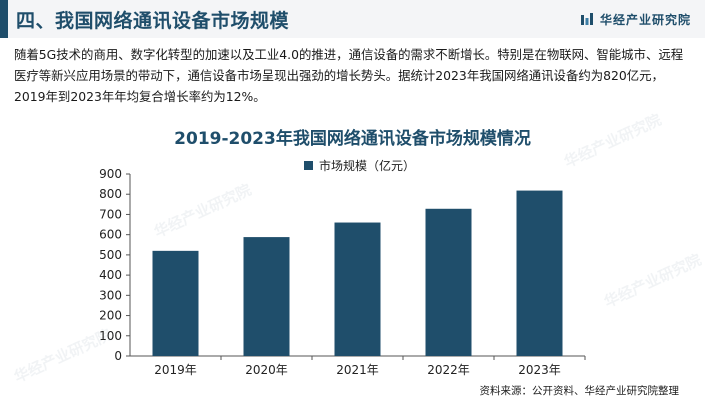 This screenshot has height=400, width=705. Describe the element at coordinates (4, 19) in the screenshot. I see `header-accent` at that location.